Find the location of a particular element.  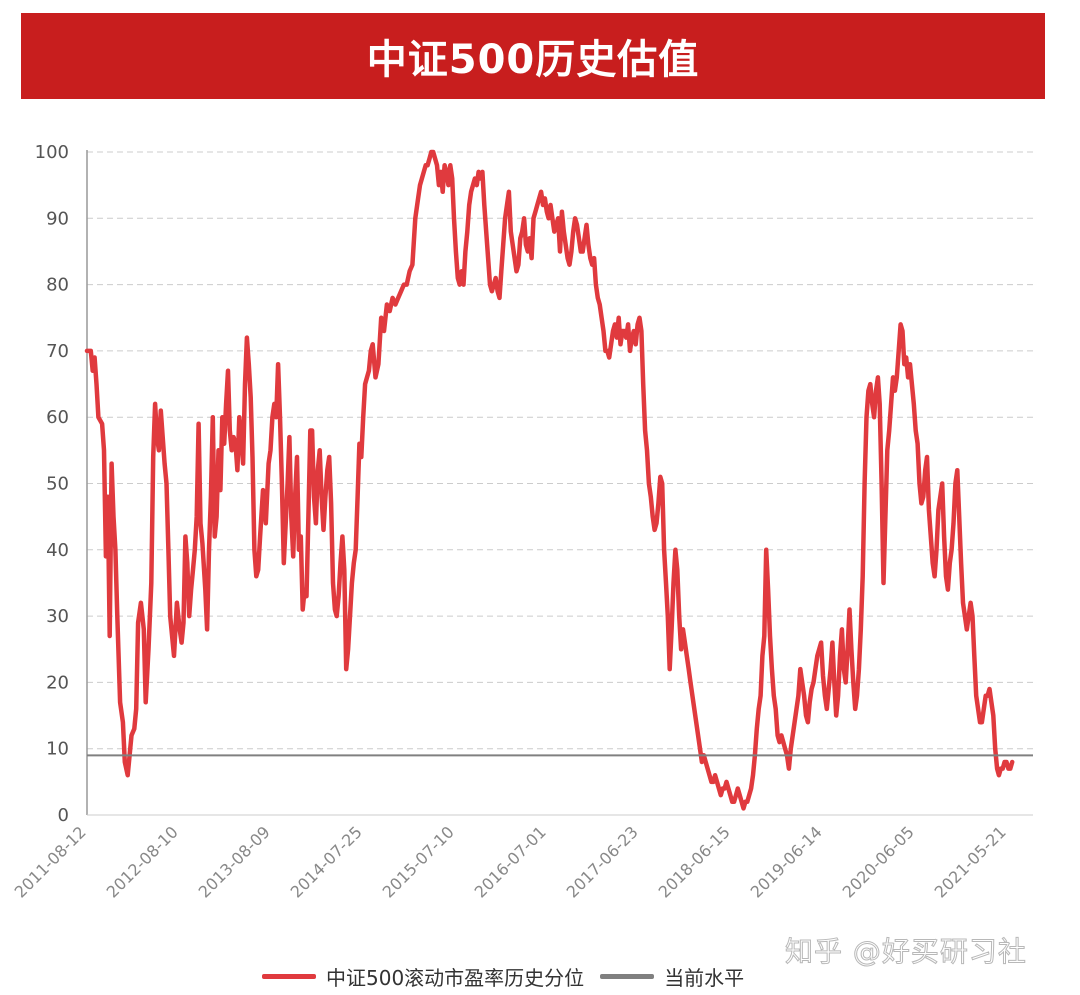

x-tick-label: 2013-08-09 is located at coordinates (234, 861).